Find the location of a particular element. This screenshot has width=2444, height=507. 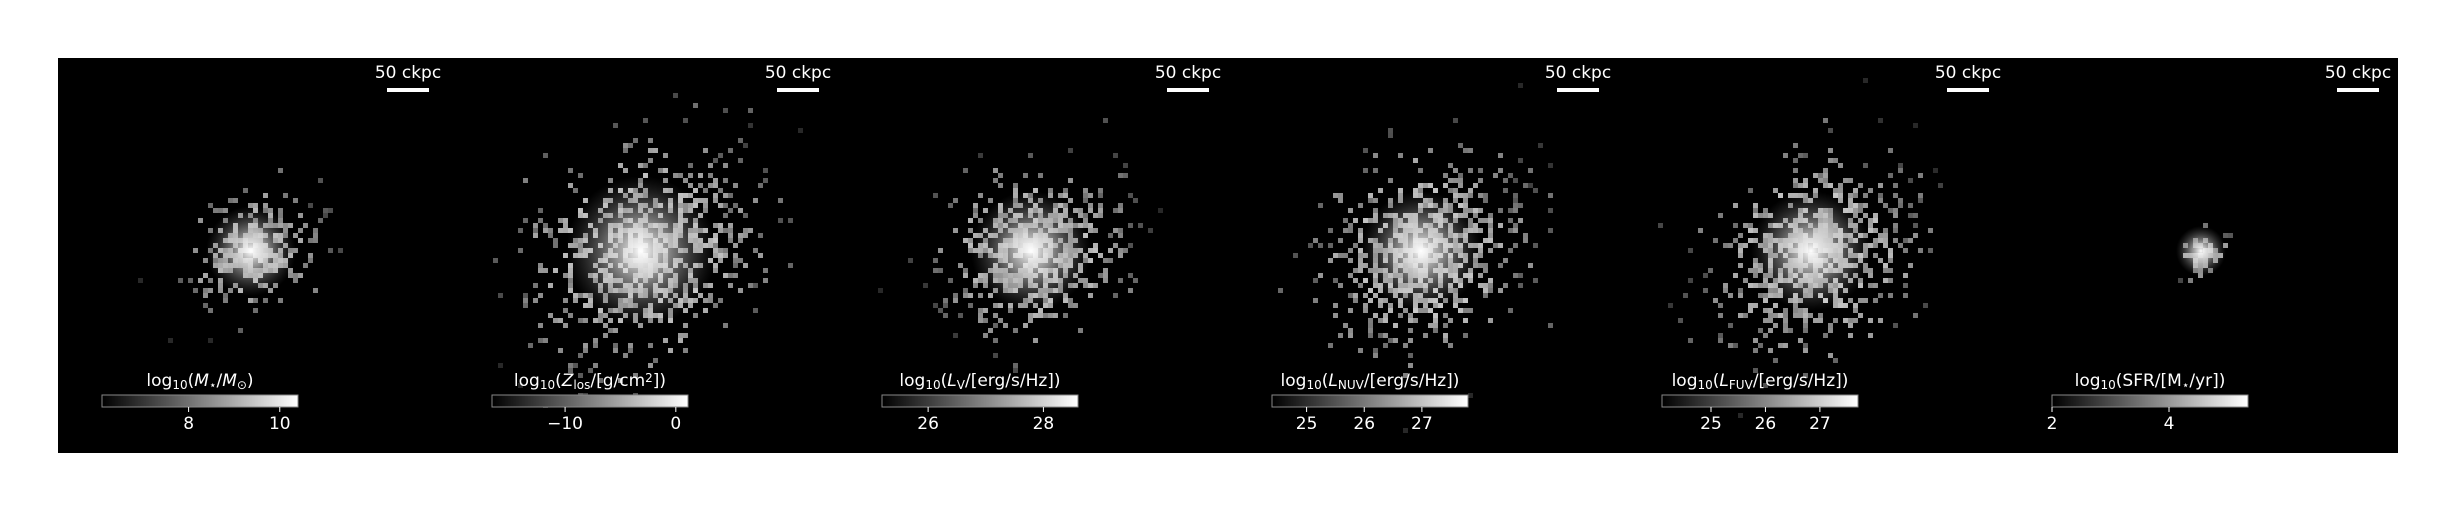

label-part: 10 is located at coordinates (179, 385).